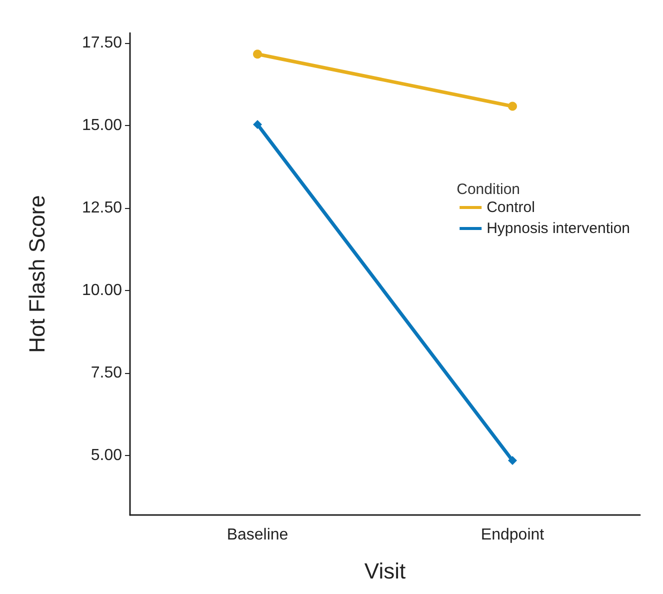  I want to click on x-axis-title: Visit, so click(385, 571).